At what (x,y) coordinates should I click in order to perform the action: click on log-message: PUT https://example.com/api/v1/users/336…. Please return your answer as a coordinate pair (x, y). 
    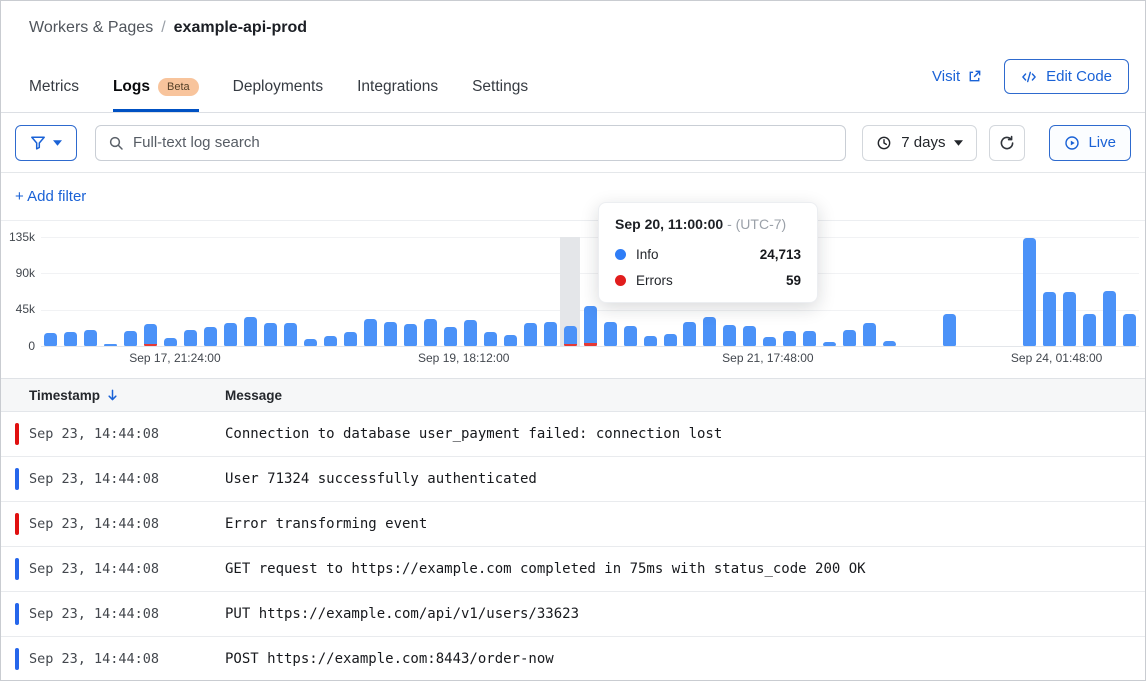
    Looking at the image, I should click on (402, 614).